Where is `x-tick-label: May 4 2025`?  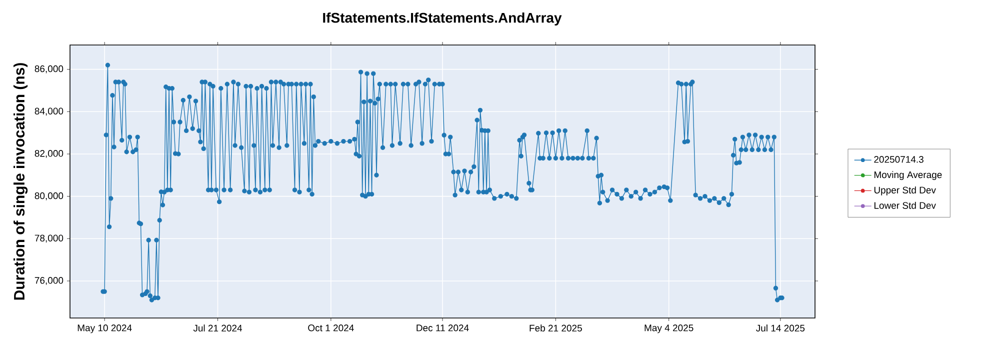
x-tick-label: May 4 2025 is located at coordinates (669, 329).